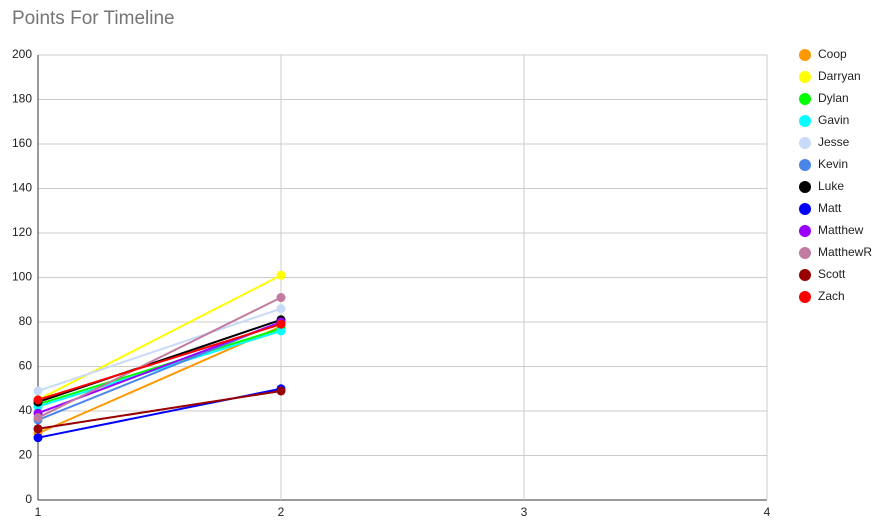 The image size is (875, 528). Describe the element at coordinates (831, 296) in the screenshot. I see `legend-label: Zach` at that location.